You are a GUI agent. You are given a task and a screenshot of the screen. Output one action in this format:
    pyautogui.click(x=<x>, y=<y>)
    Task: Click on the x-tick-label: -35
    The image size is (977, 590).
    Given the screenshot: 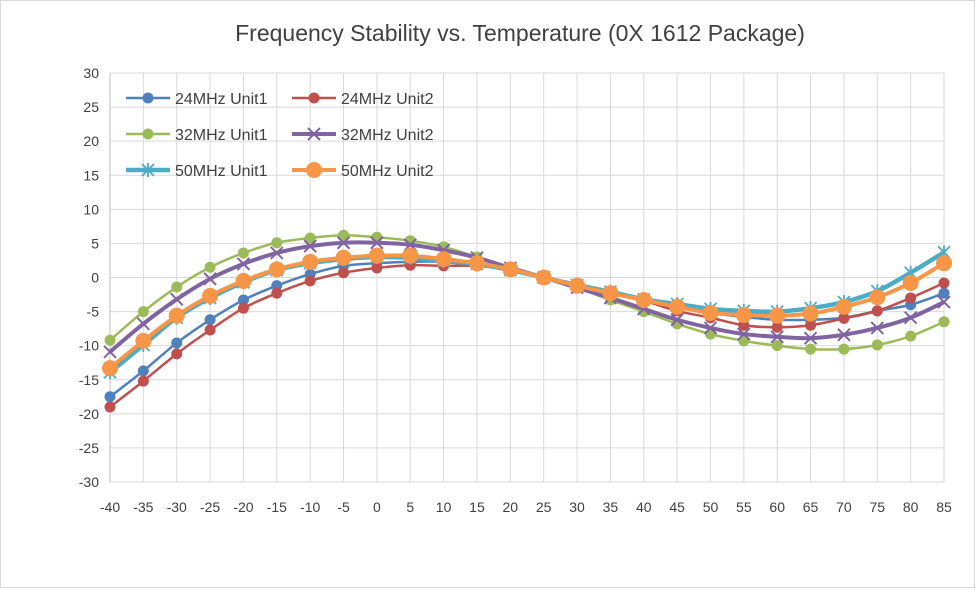 What is the action you would take?
    pyautogui.click(x=143, y=507)
    